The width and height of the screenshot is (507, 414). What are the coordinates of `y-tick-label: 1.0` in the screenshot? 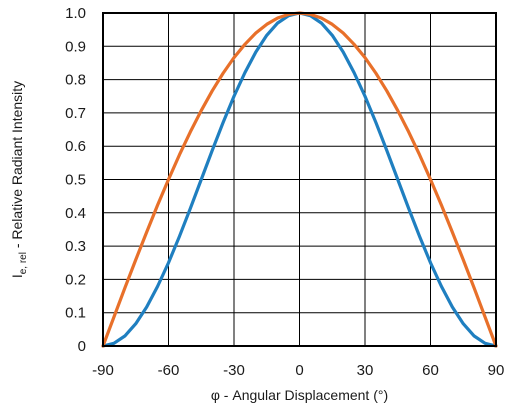 It's located at (75, 13).